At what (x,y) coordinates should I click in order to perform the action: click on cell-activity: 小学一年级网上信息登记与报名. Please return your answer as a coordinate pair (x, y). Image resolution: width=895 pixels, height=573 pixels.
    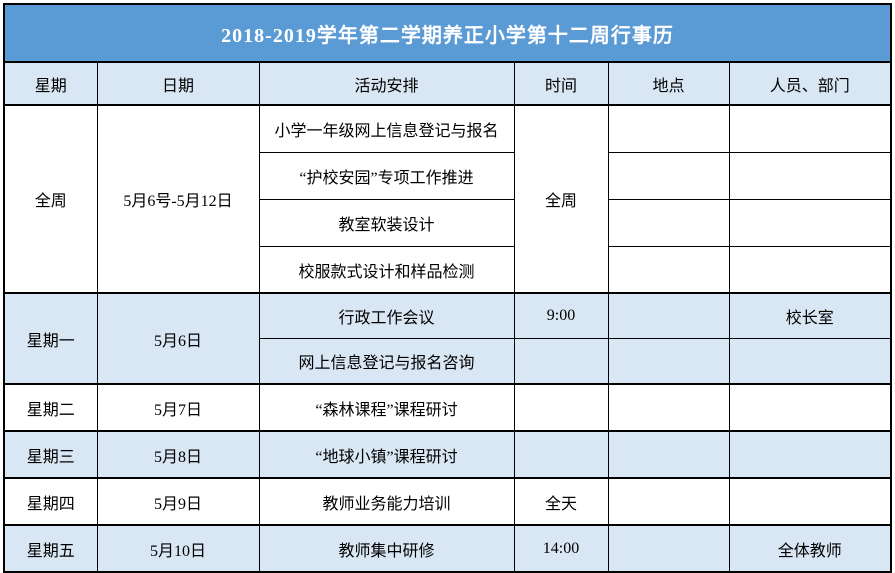
    Looking at the image, I should click on (386, 128).